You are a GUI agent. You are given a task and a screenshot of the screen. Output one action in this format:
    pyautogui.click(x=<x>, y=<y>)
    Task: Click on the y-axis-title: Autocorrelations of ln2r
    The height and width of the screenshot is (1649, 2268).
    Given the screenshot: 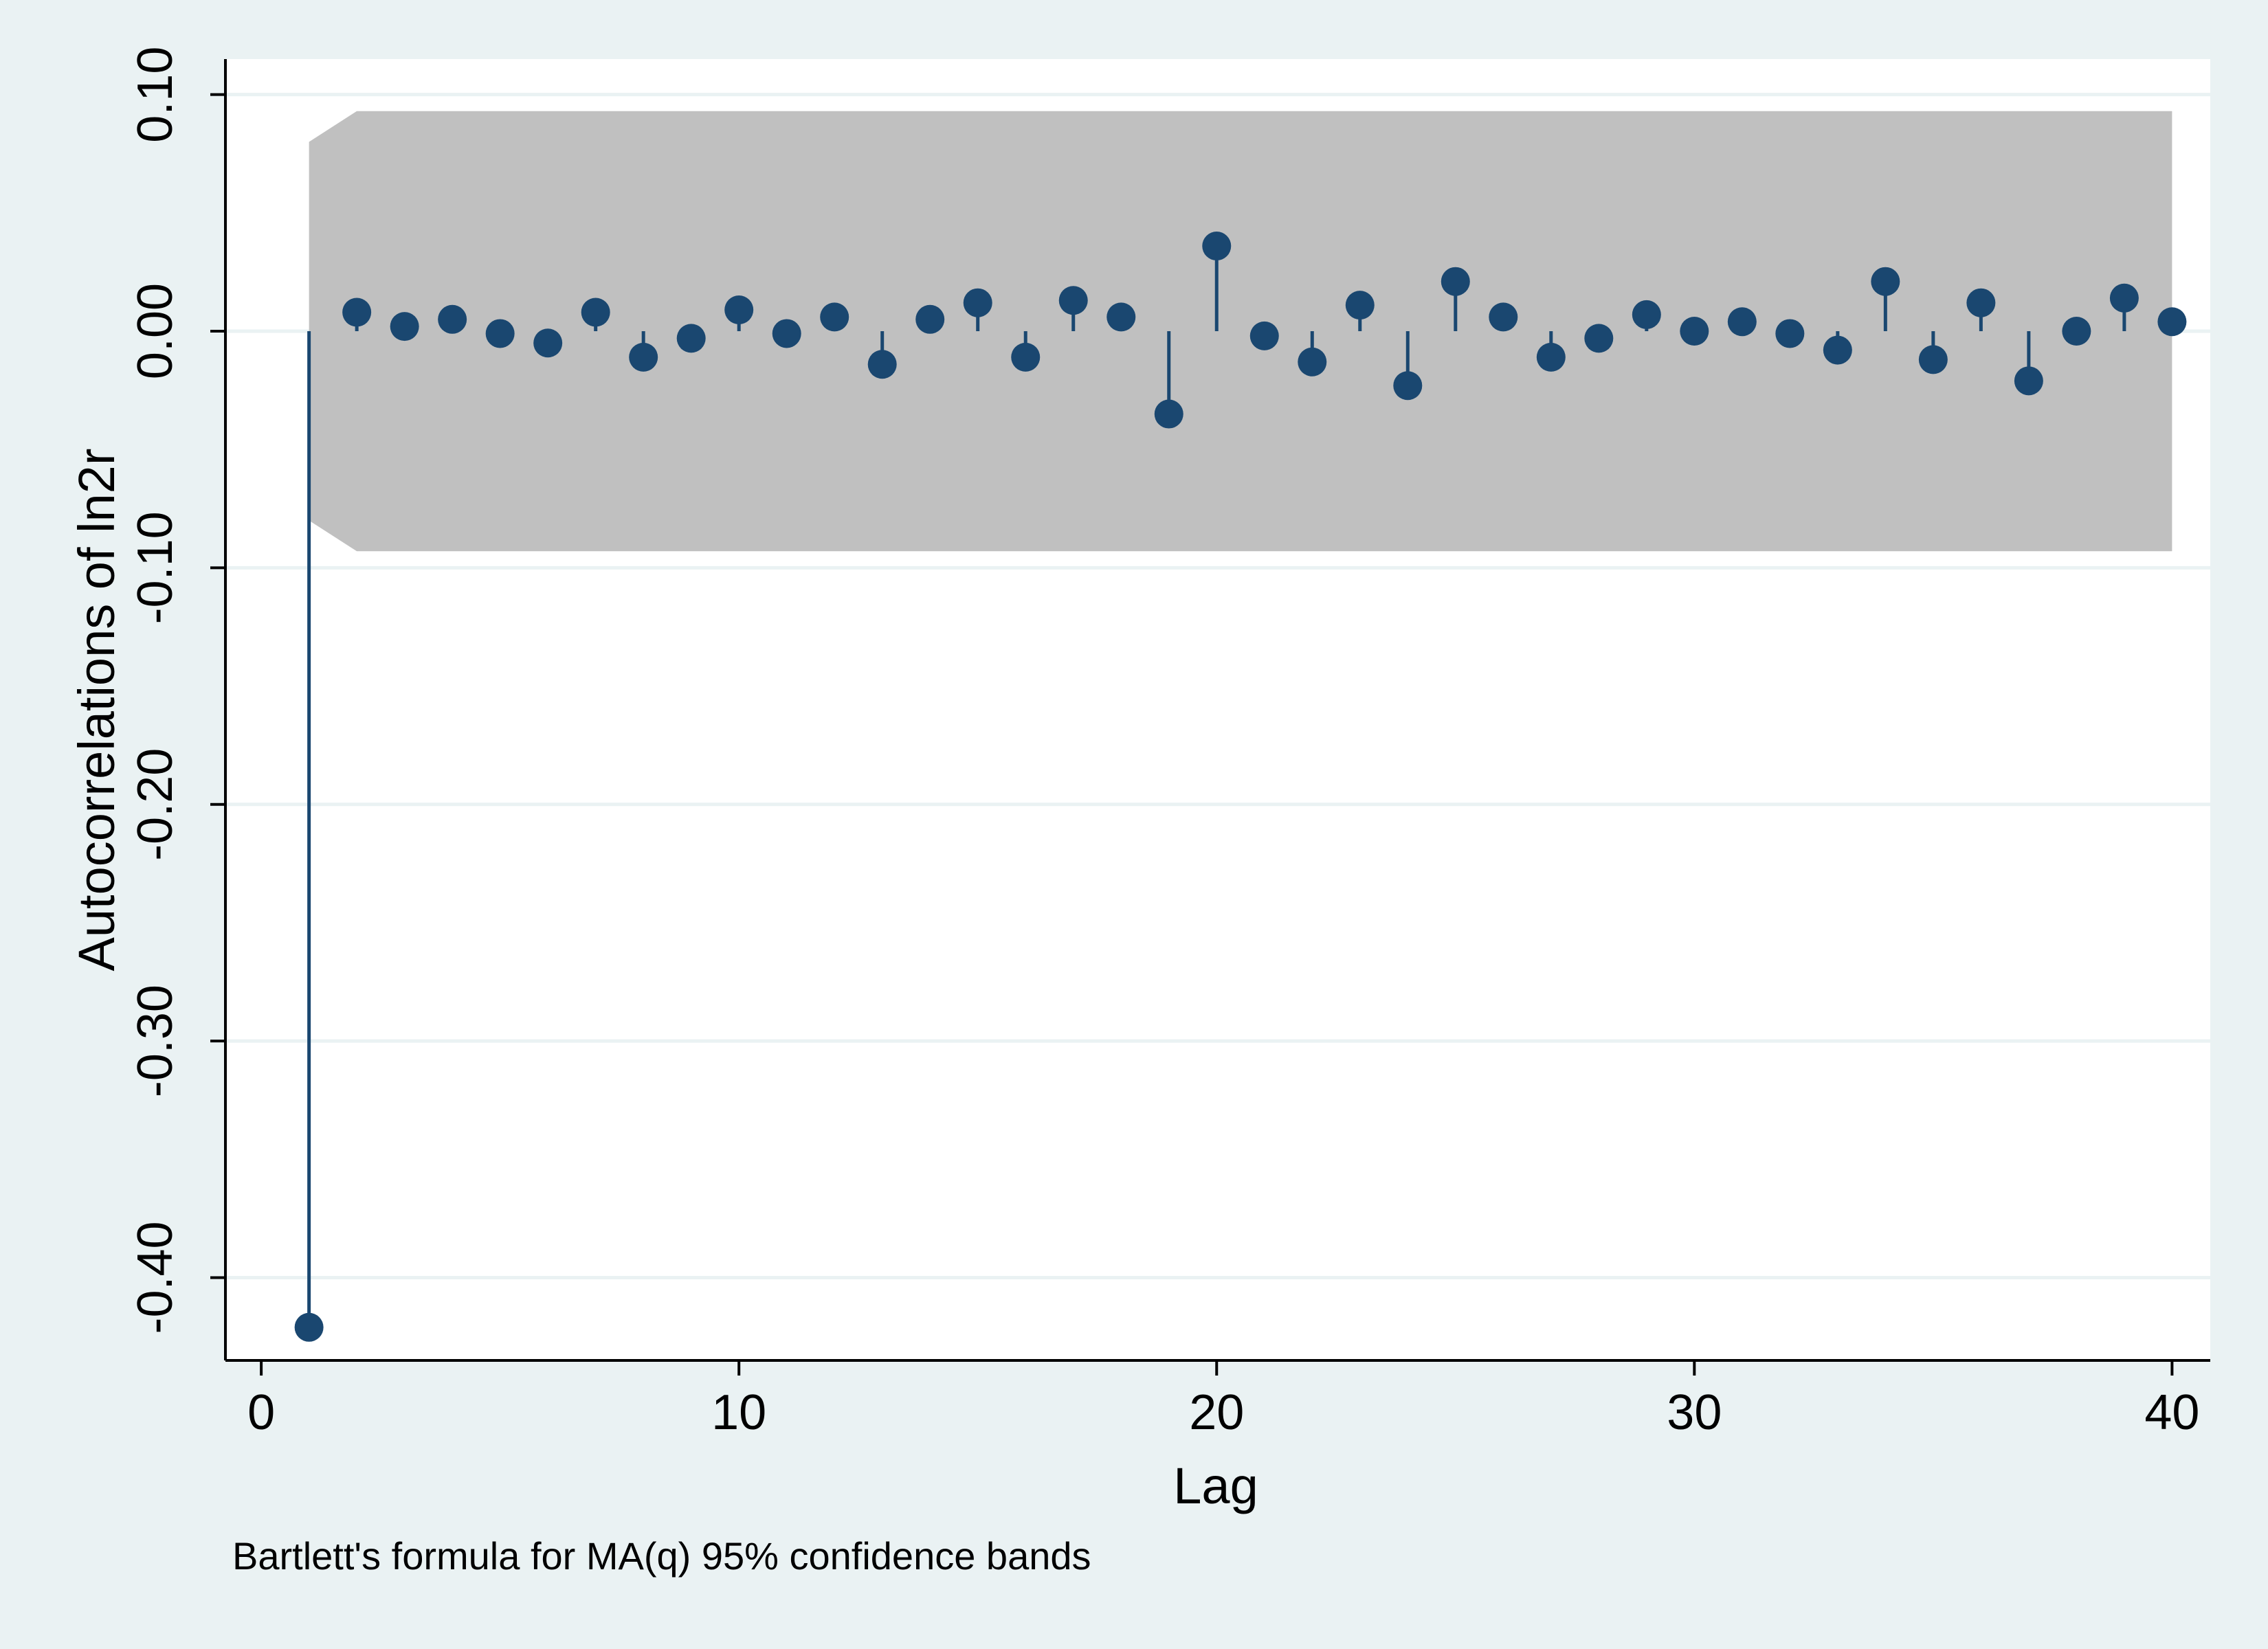 What is the action you would take?
    pyautogui.click(x=96, y=710)
    